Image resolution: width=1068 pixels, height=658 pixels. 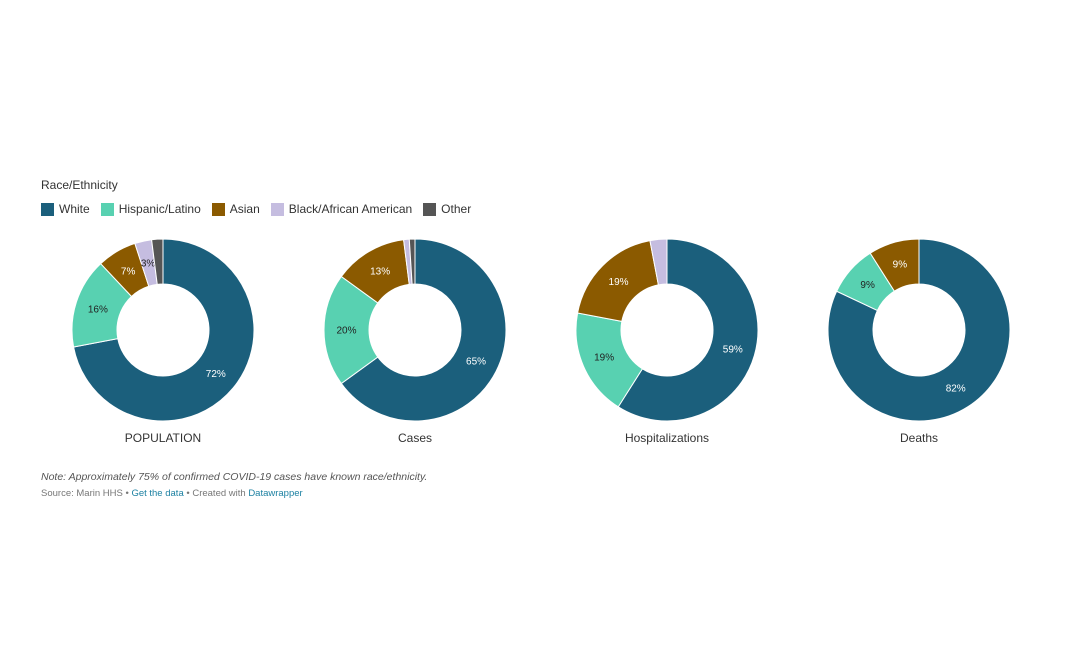 What do you see at coordinates (604, 358) in the screenshot?
I see `slice-label-hospitalizations-hispanic-latino: 19%` at bounding box center [604, 358].